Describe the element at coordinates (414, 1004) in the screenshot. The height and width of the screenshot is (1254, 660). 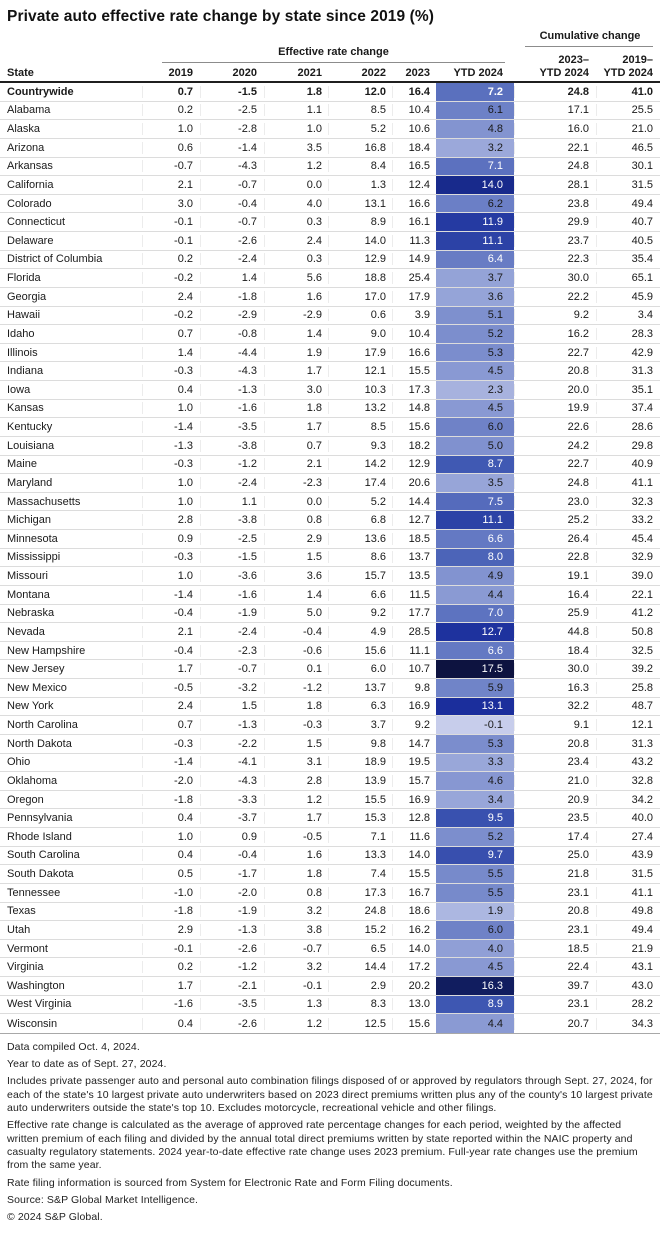
I see `value-cell: 13.0` at that location.